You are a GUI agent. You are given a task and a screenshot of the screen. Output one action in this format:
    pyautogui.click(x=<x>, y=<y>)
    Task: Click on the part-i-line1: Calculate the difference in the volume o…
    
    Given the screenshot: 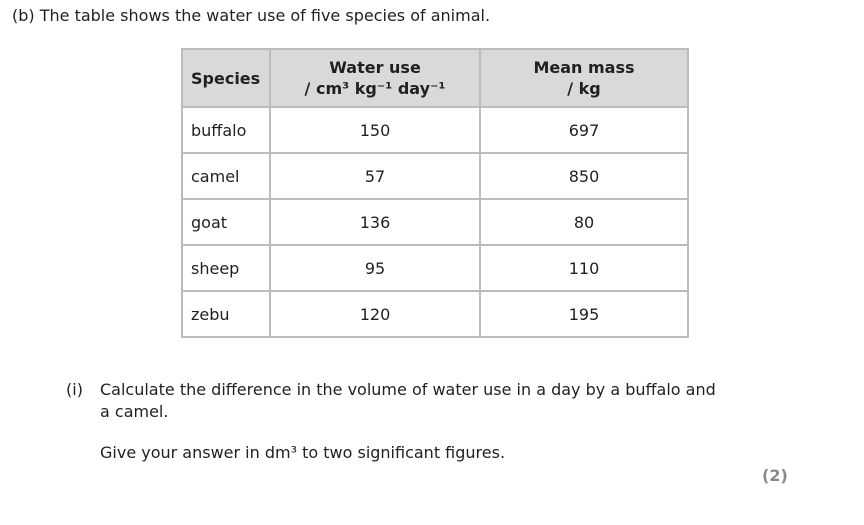 What is the action you would take?
    pyautogui.click(x=408, y=389)
    